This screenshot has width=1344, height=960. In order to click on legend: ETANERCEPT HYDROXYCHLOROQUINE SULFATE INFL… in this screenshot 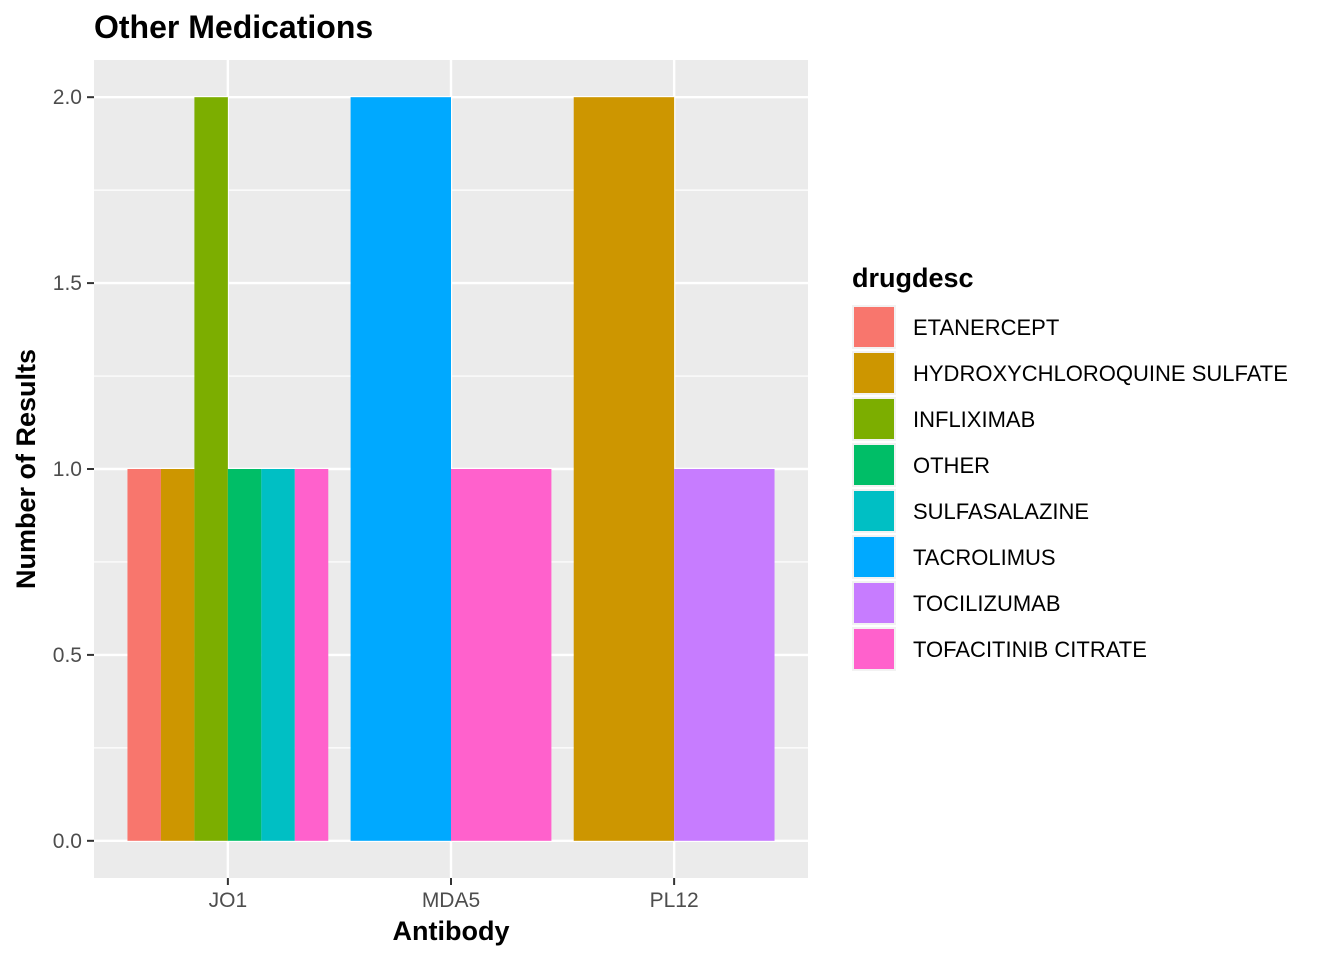, I will do `click(1070, 488)`.